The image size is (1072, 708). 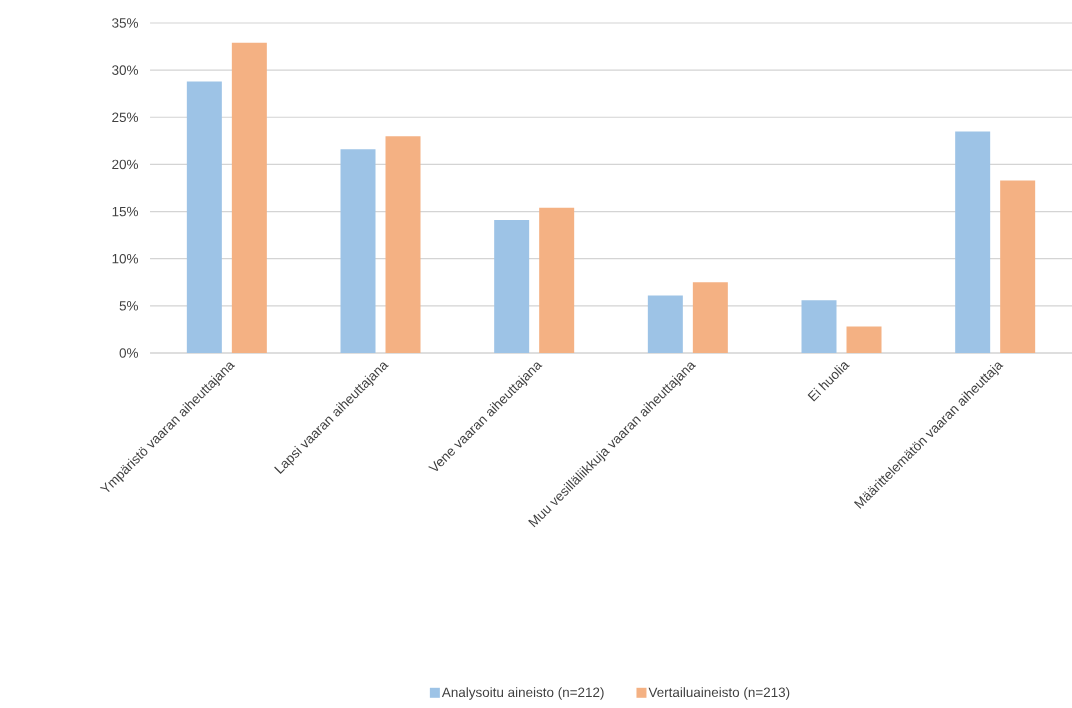 What do you see at coordinates (719, 693) in the screenshot?
I see `legend-label: Vertailuaineisto (n=213)` at bounding box center [719, 693].